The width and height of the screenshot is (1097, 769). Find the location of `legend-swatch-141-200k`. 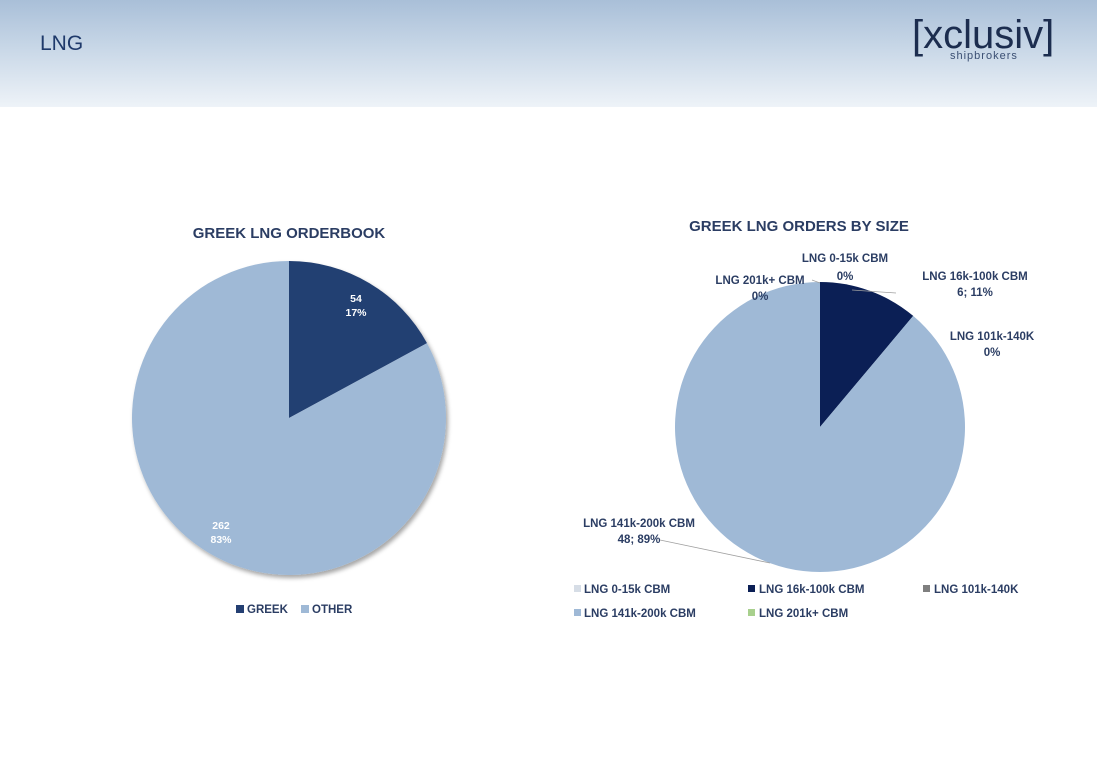

legend-swatch-141-200k is located at coordinates (577, 612).